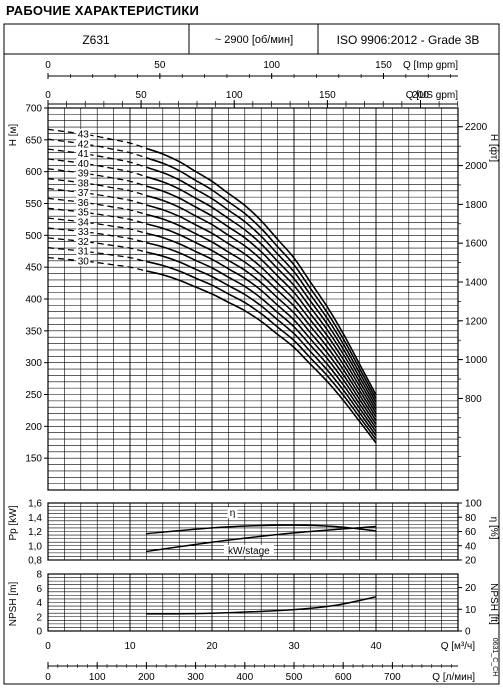 The height and width of the screenshot is (688, 503). What do you see at coordinates (408, 40) in the screenshot?
I see `standard-label: ISO 9906:2012 - Grade 3B` at bounding box center [408, 40].